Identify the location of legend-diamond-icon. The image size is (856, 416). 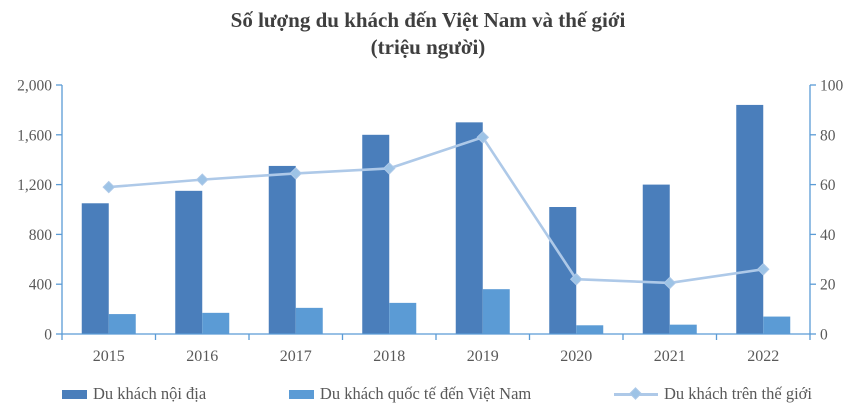
(635, 393).